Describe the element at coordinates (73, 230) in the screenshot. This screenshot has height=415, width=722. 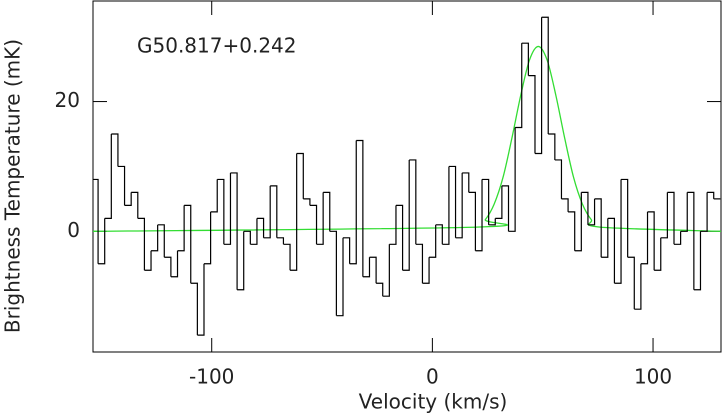
I see `y-tick-label: 0` at that location.